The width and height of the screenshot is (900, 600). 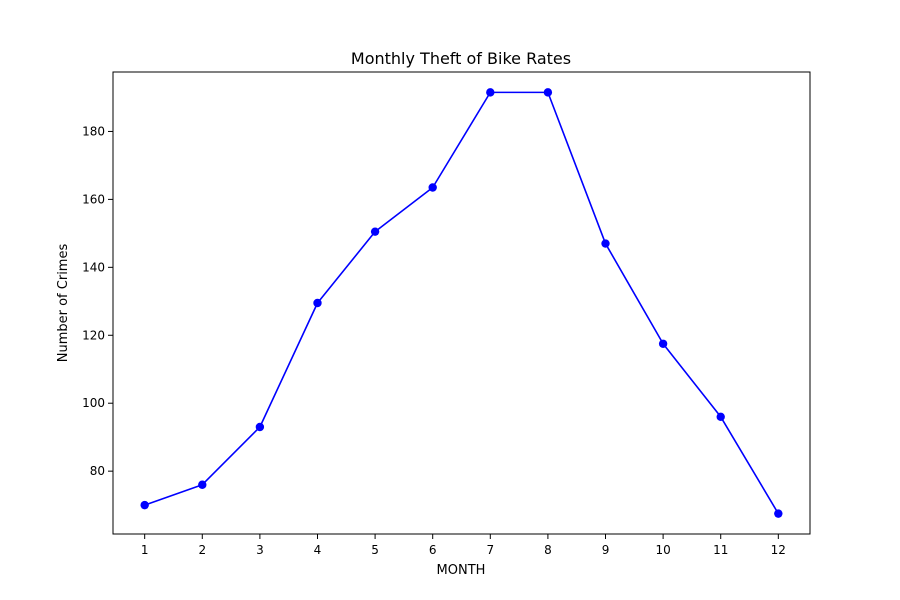 What do you see at coordinates (463, 545) in the screenshot?
I see `x-axis: 1 2 3 4 5 6 7 8 9 10 11 12` at bounding box center [463, 545].